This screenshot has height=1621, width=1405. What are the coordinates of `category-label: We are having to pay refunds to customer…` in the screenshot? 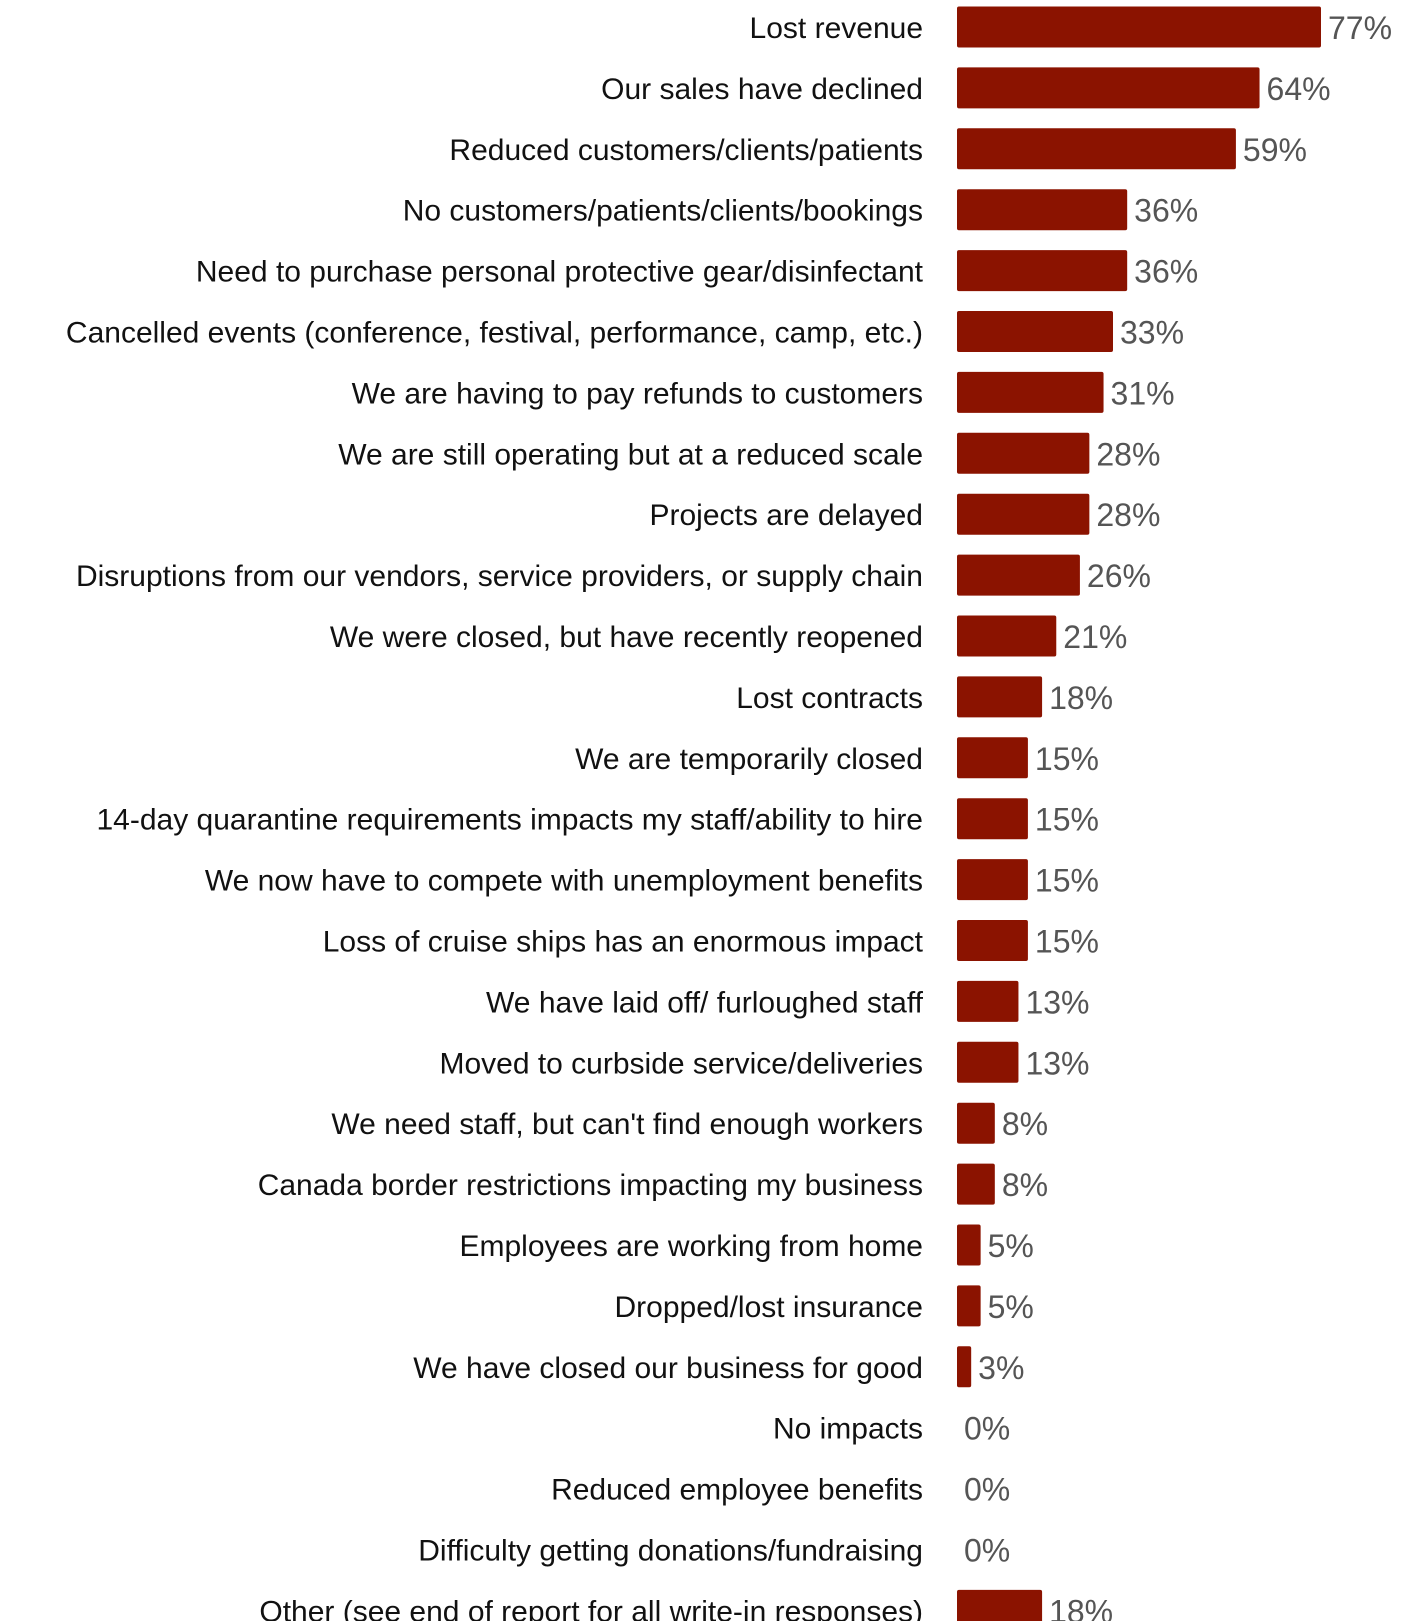 It's located at (637, 393).